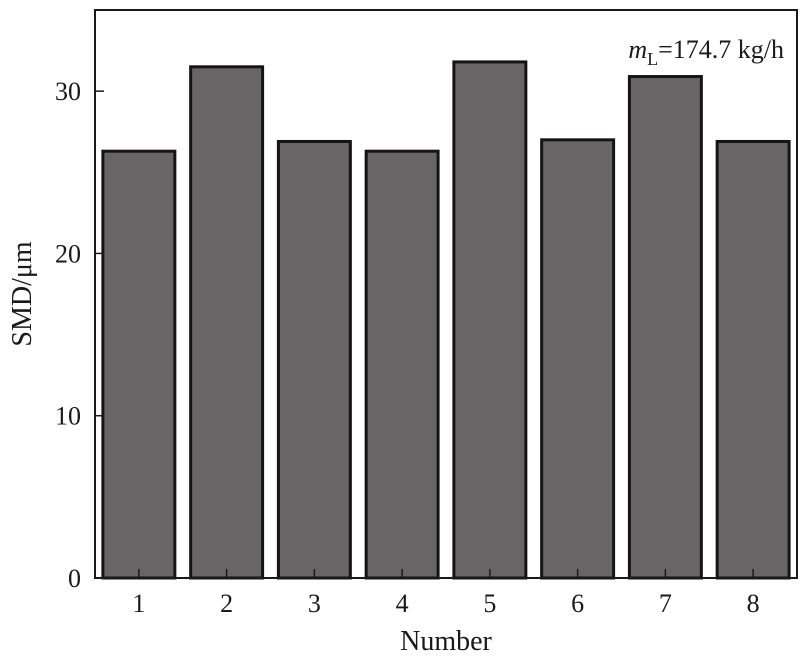 The image size is (805, 656). What do you see at coordinates (314, 603) in the screenshot?
I see `x-tick-label: 3` at bounding box center [314, 603].